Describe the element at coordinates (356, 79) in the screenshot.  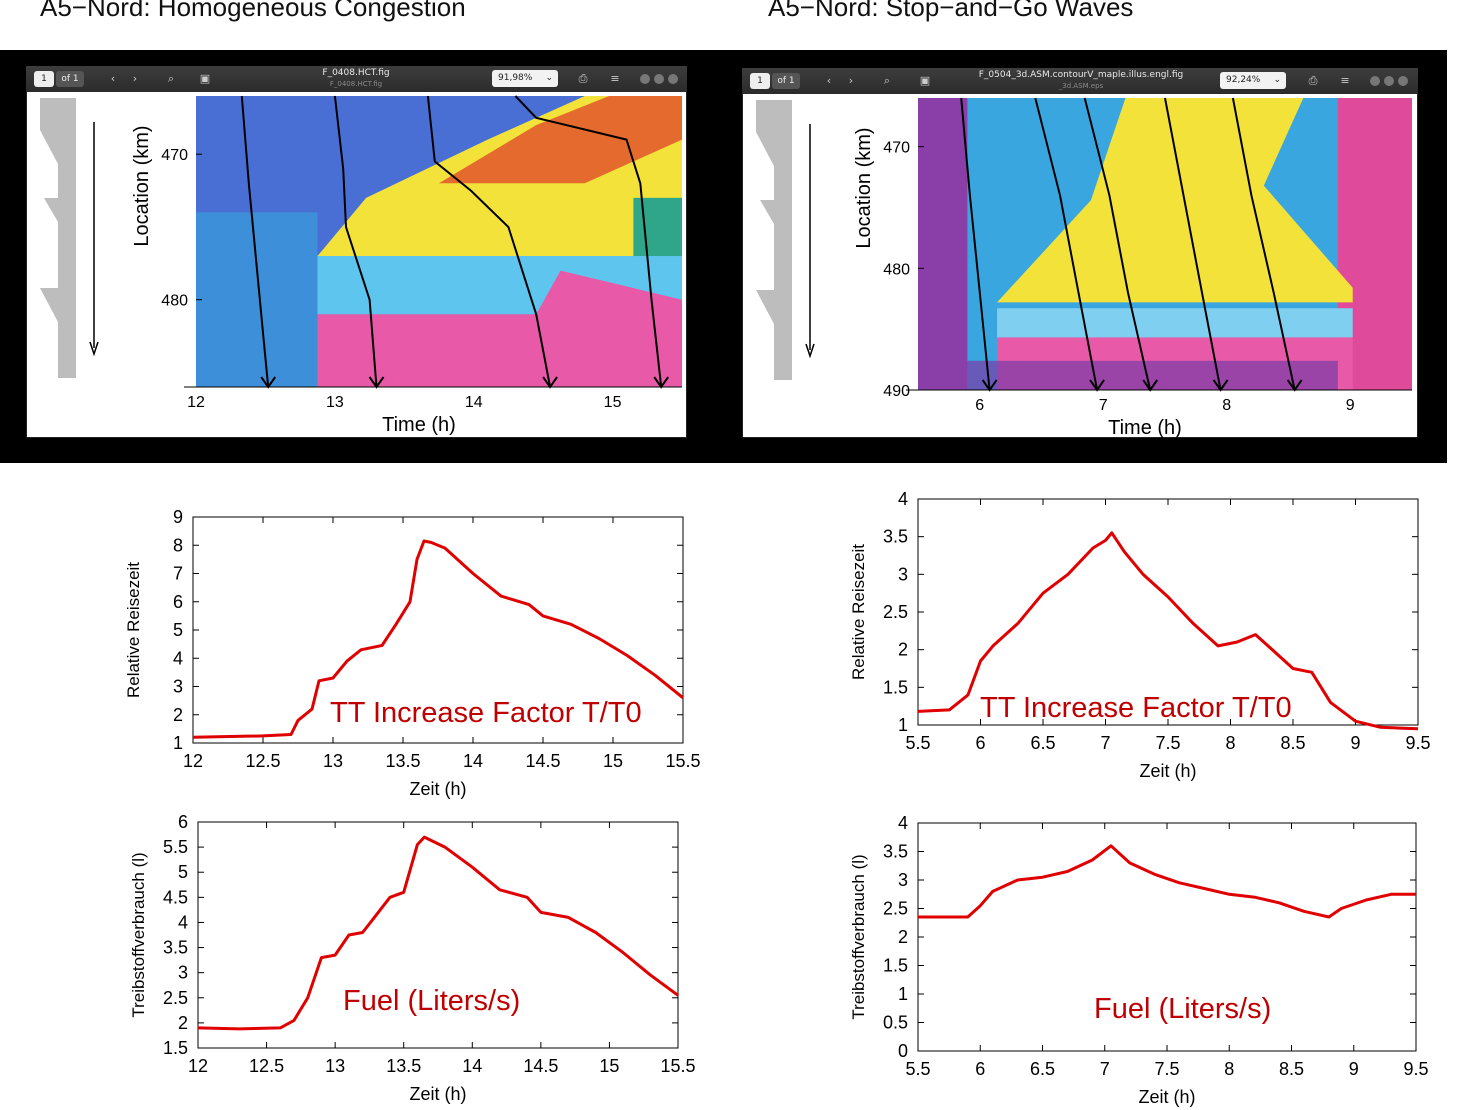
I see `document-title: F_0408.HCT.fig F_0408.HCT.fig` at that location.